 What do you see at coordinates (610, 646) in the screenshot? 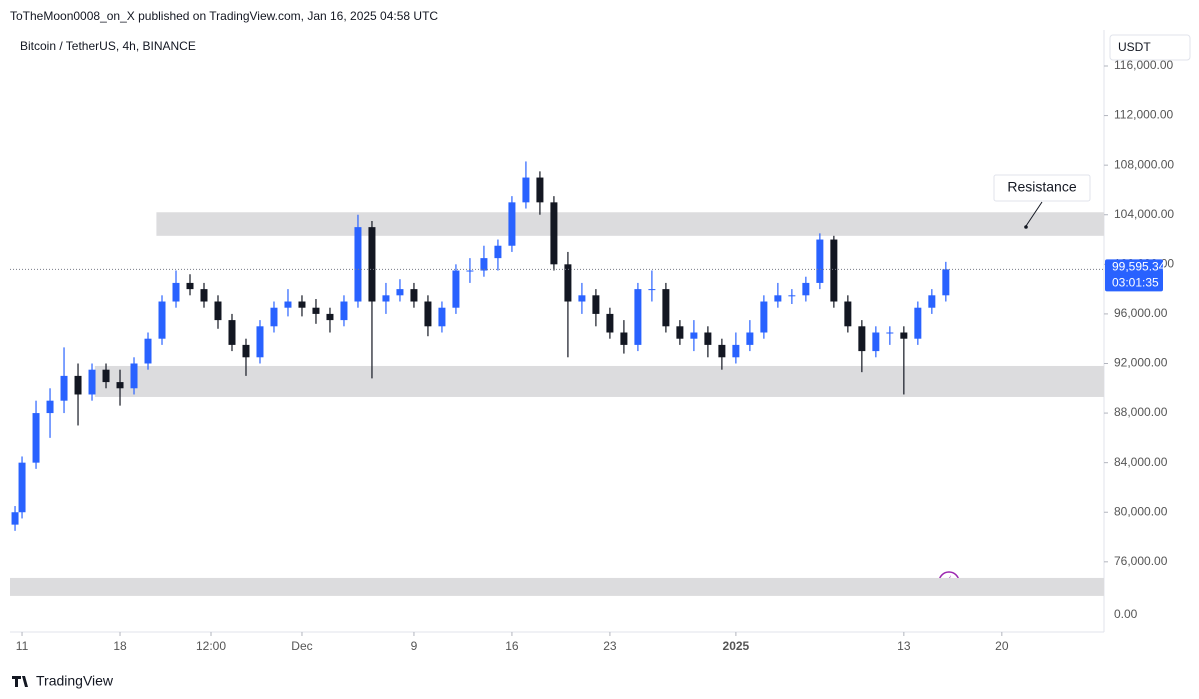
I see `x-tick-label: 23` at bounding box center [610, 646].